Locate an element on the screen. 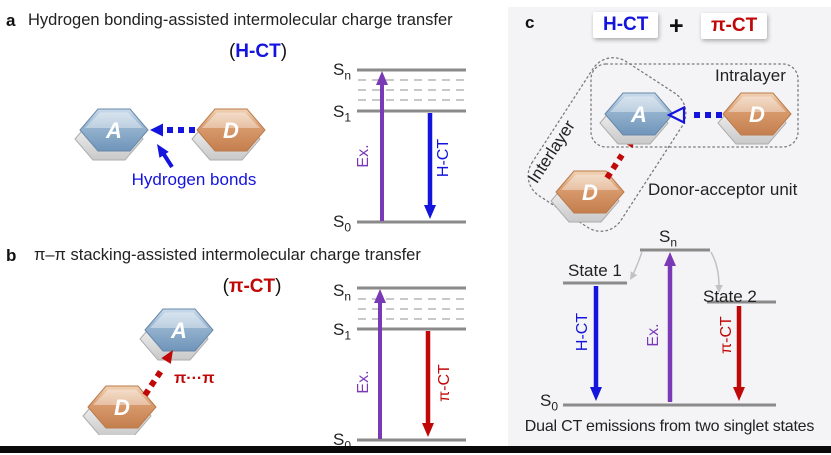 The height and width of the screenshot is (455, 831). donor-interlayer-hexagon: D is located at coordinates (587, 196).